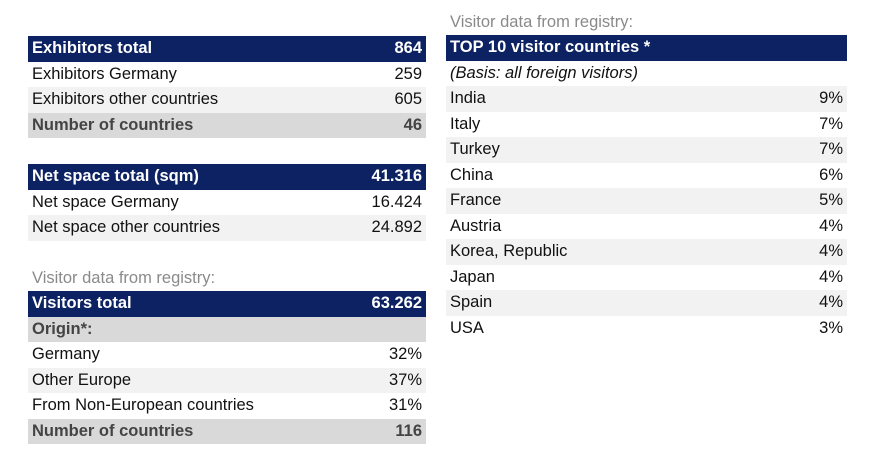 The image size is (883, 455). Describe the element at coordinates (227, 74) in the screenshot. I see `table-row: Exhibitors Germany 259` at that location.